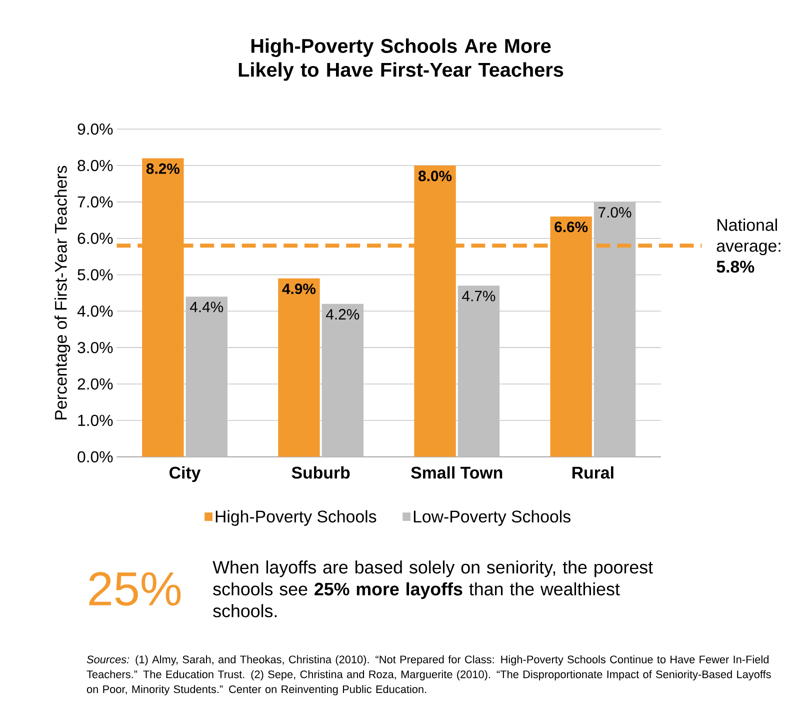  What do you see at coordinates (62, 293) in the screenshot?
I see `y-axis-title: Percentage of First-Year Teachers` at bounding box center [62, 293].